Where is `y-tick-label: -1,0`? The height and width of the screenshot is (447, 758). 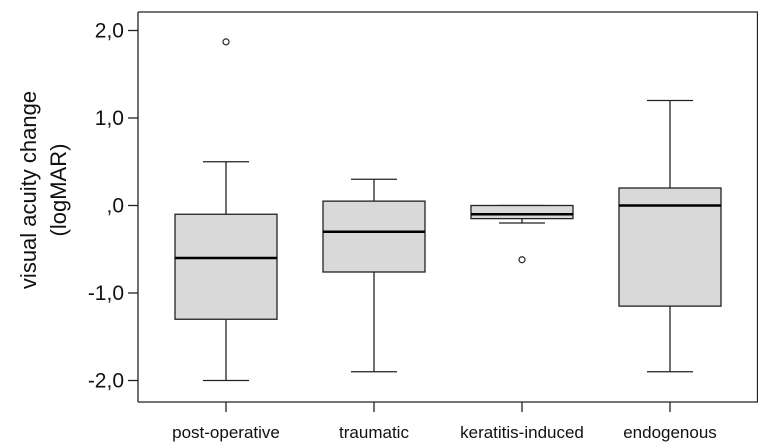 y-tick-label: -1,0 is located at coordinates (106, 293).